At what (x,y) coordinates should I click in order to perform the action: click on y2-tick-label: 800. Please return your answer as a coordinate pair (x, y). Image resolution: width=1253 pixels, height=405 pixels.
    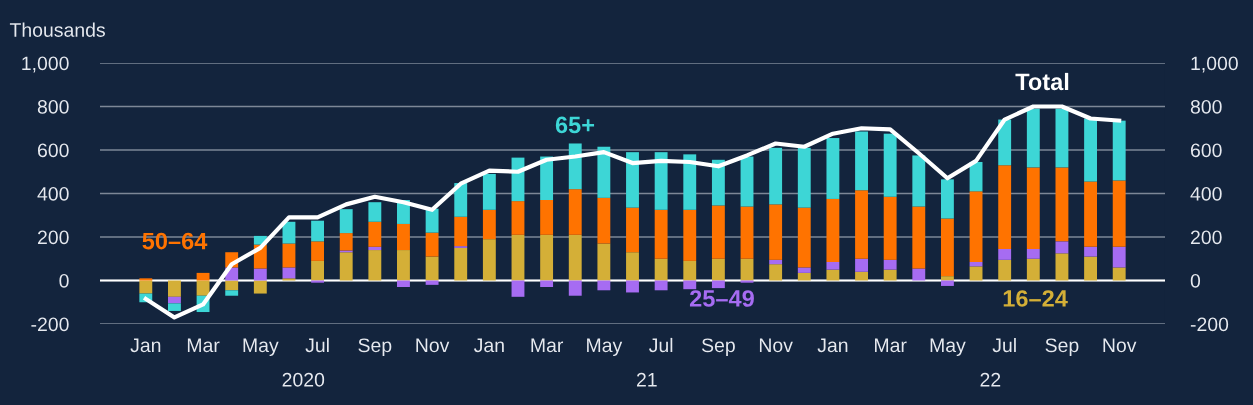
    Looking at the image, I should click on (1206, 106).